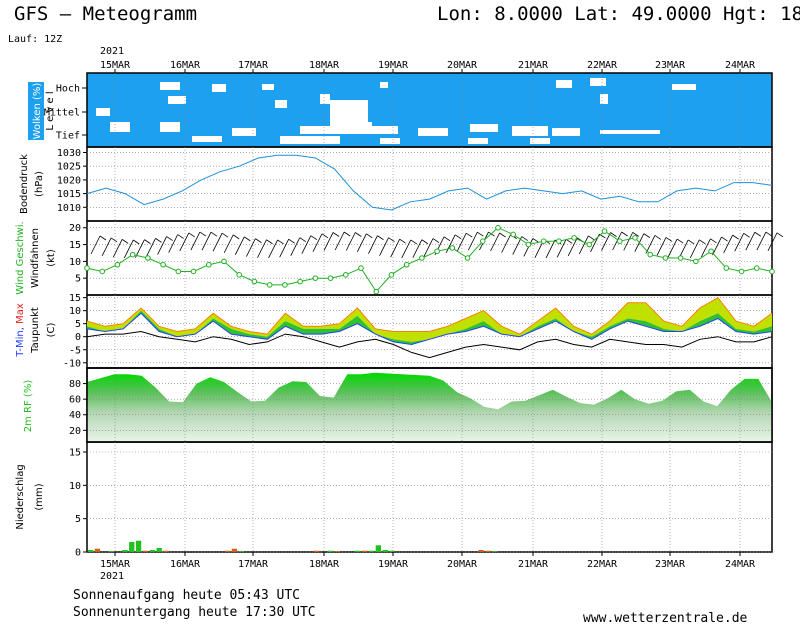 The image size is (800, 625). I want to click on source-text: www.wetterzentrale.de, so click(665, 618).